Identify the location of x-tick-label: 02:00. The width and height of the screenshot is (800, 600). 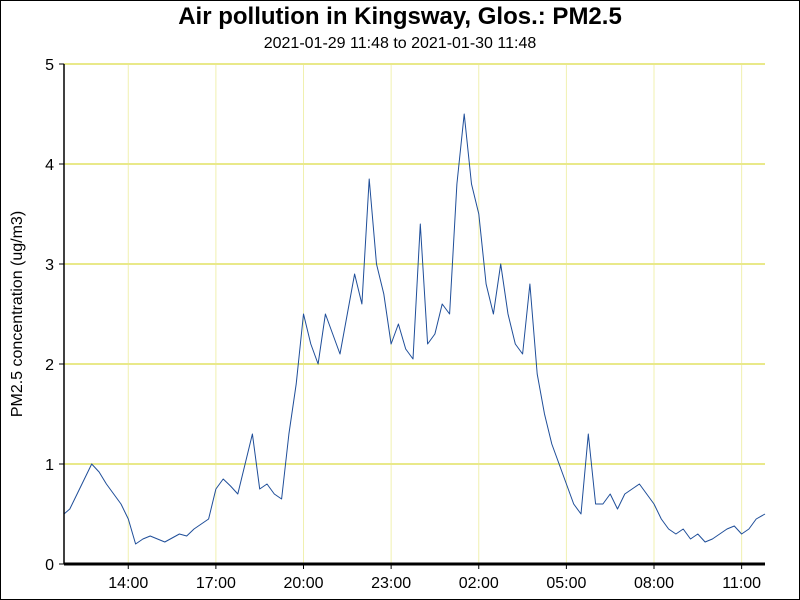
(479, 583).